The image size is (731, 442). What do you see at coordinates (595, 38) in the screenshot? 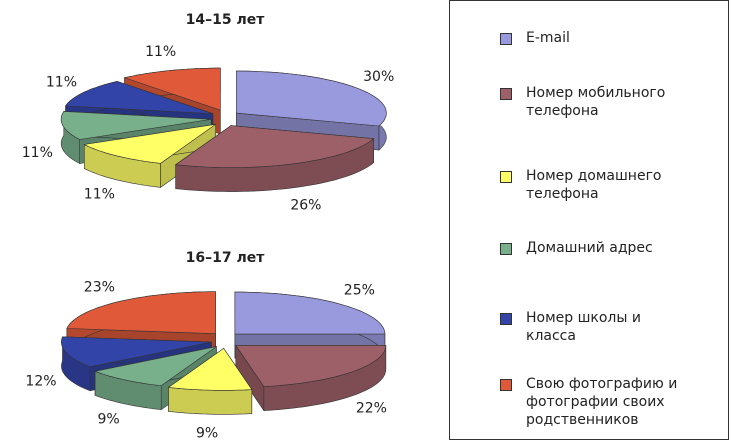
I see `legend-item: E-mail` at bounding box center [595, 38].